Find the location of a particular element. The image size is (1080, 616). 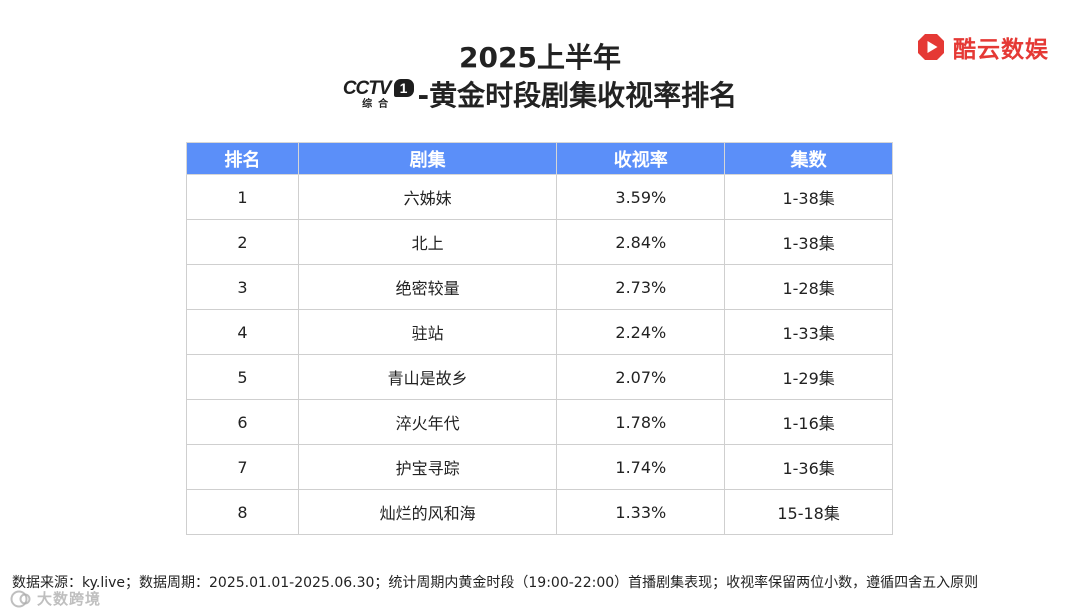

table-row: 3 绝密较量 2.73% 1-28集 is located at coordinates (539, 287).